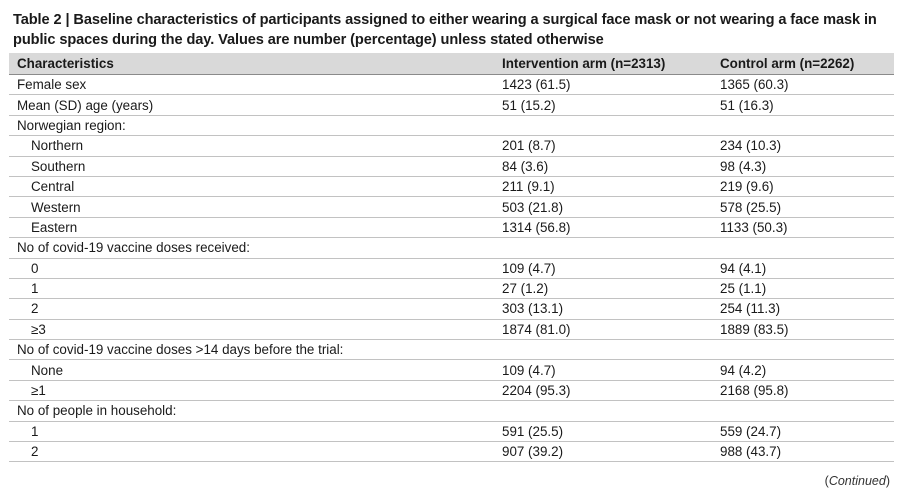 Image resolution: width=903 pixels, height=502 pixels. What do you see at coordinates (251, 126) in the screenshot?
I see `row-label: Norwegian region:` at bounding box center [251, 126].